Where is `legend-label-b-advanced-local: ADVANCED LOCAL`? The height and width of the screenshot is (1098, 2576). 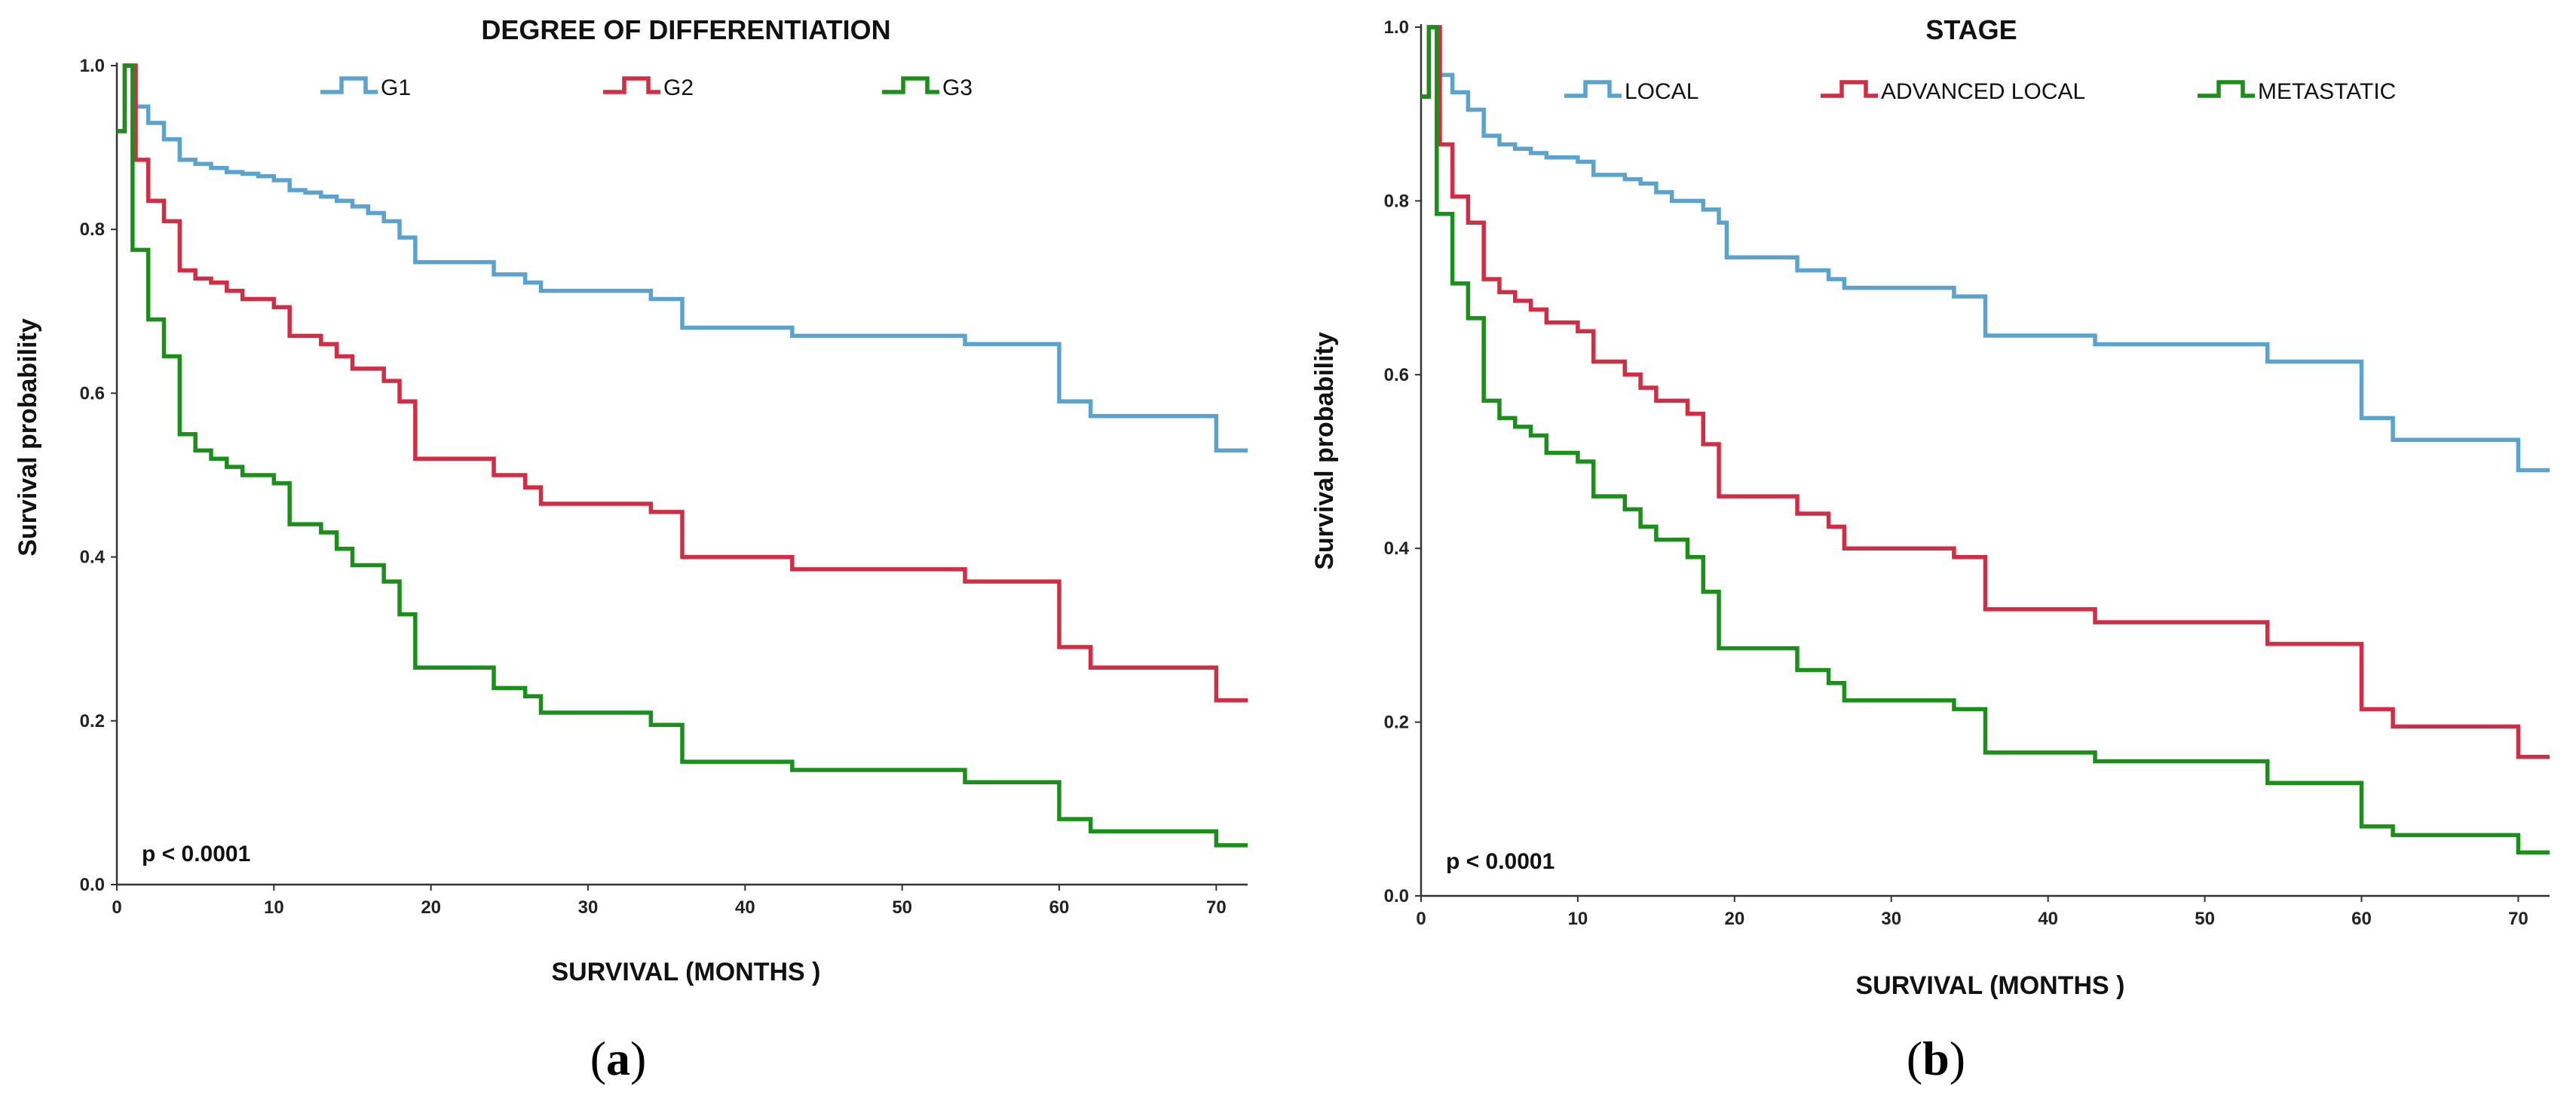 legend-label-b-advanced-local: ADVANCED LOCAL is located at coordinates (1983, 91).